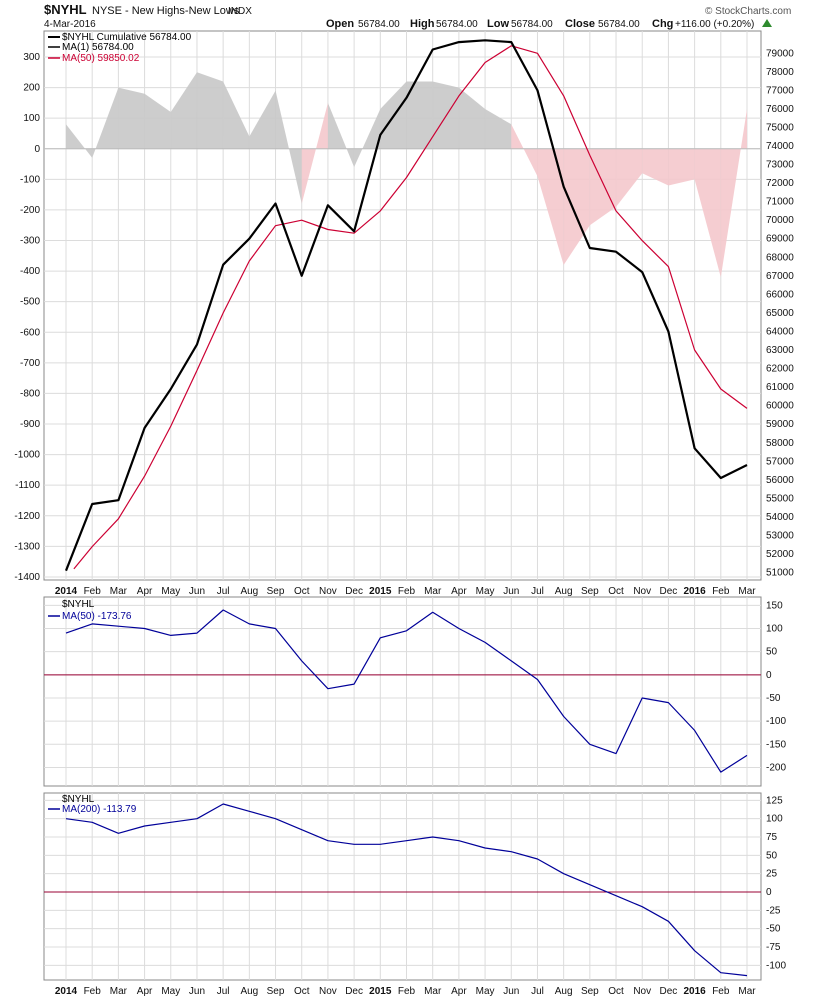  Describe the element at coordinates (662, 24) in the screenshot. I see `chg-label: Chg` at that location.